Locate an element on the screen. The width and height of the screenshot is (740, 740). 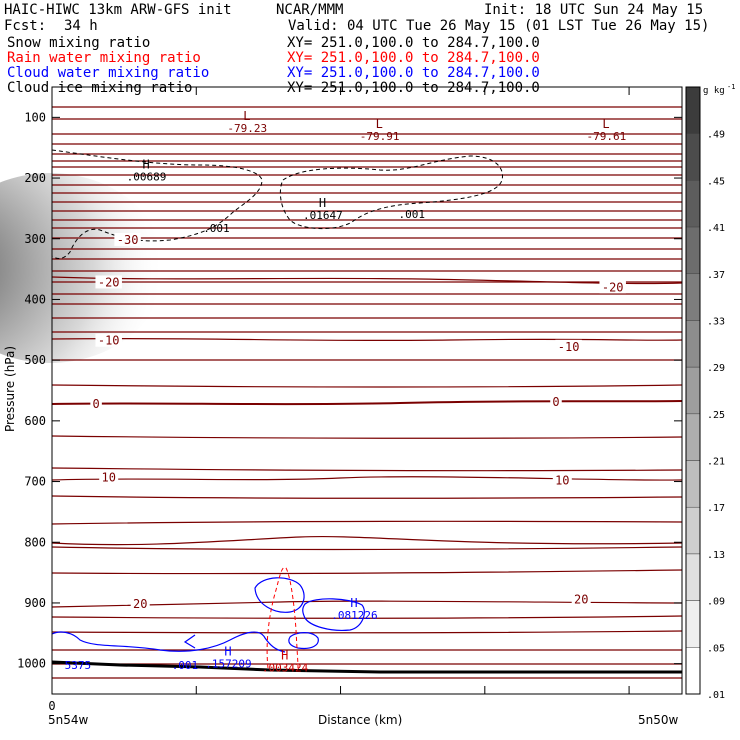
colorbar-tick-label: .21 is located at coordinates (716, 462).